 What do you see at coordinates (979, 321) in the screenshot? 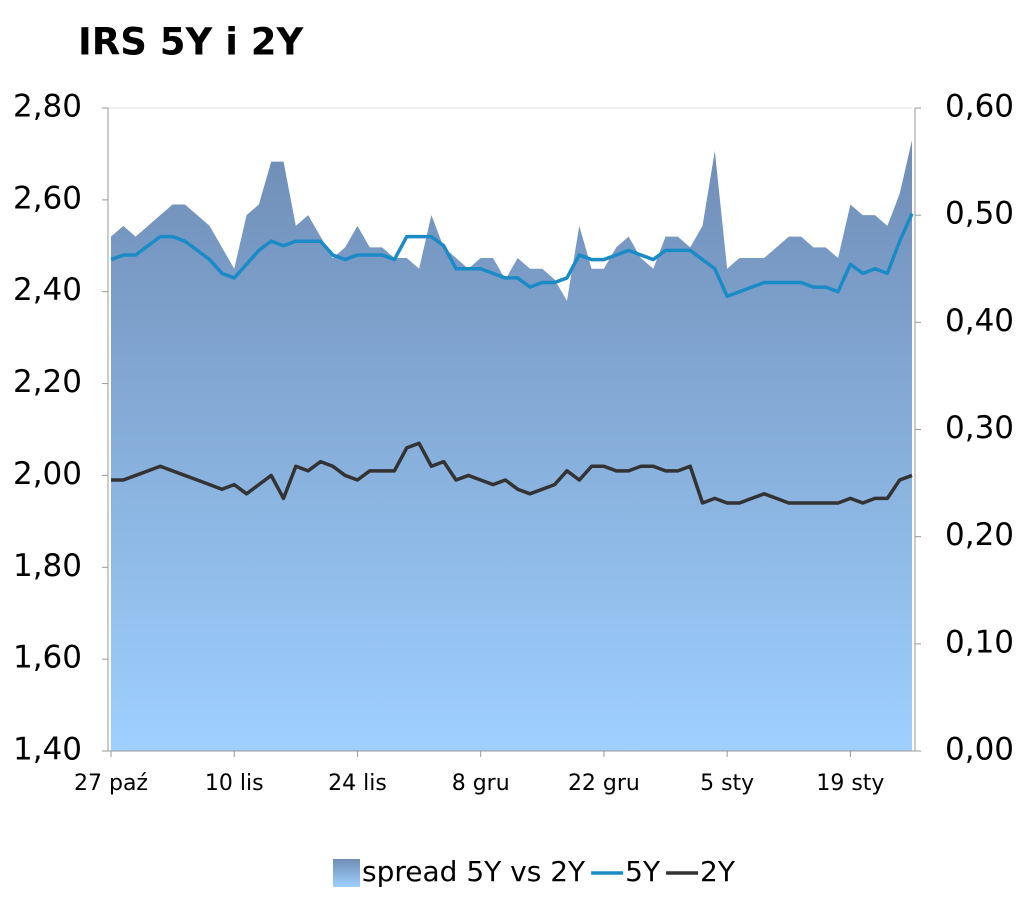
I see `y2-tick-label: 0,40` at bounding box center [979, 321].